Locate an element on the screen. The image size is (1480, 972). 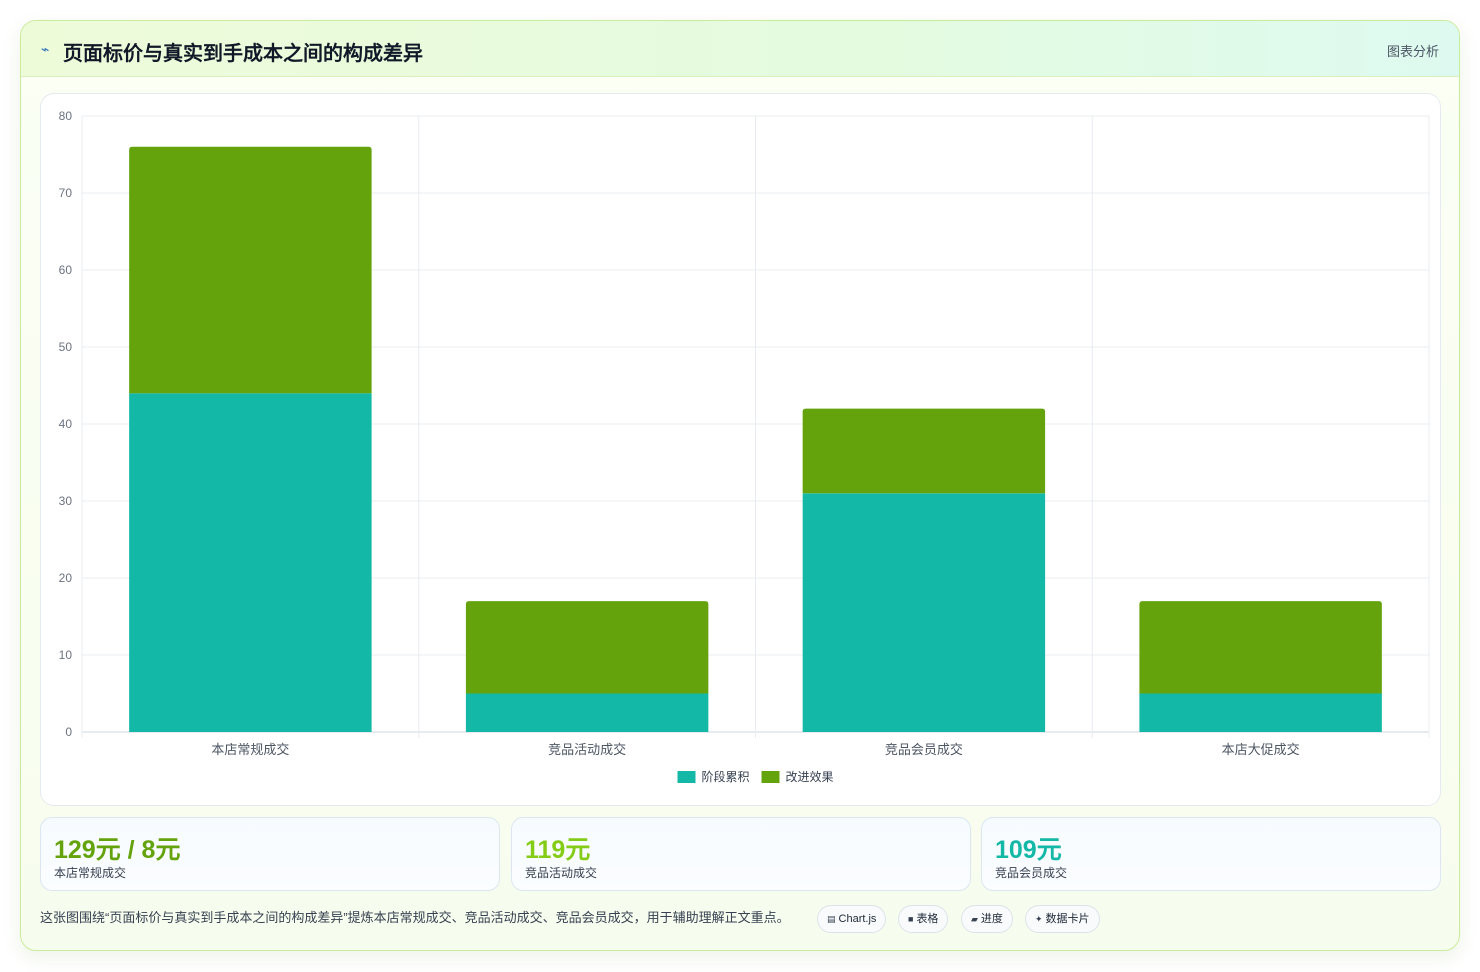
y-tick-label: 40 is located at coordinates (66, 424).